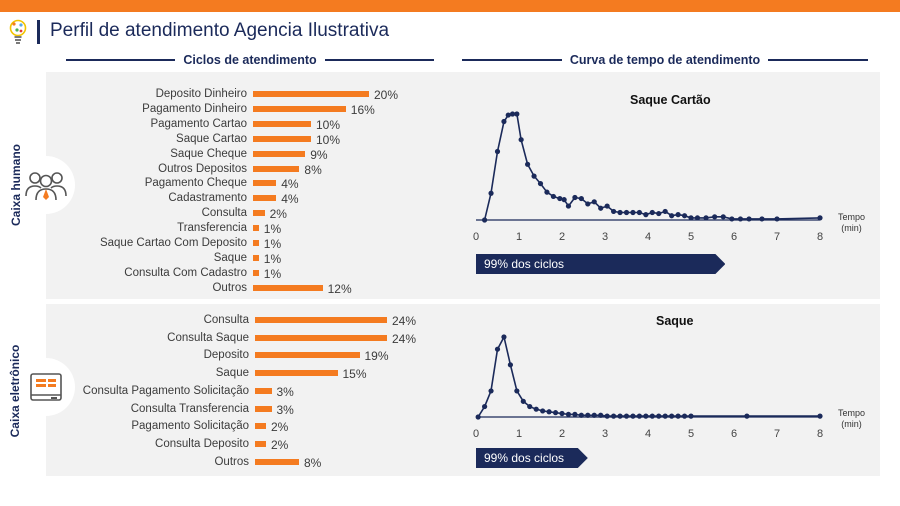  Describe the element at coordinates (675, 321) in the screenshot. I see `curve-title-saque: Saque` at that location.